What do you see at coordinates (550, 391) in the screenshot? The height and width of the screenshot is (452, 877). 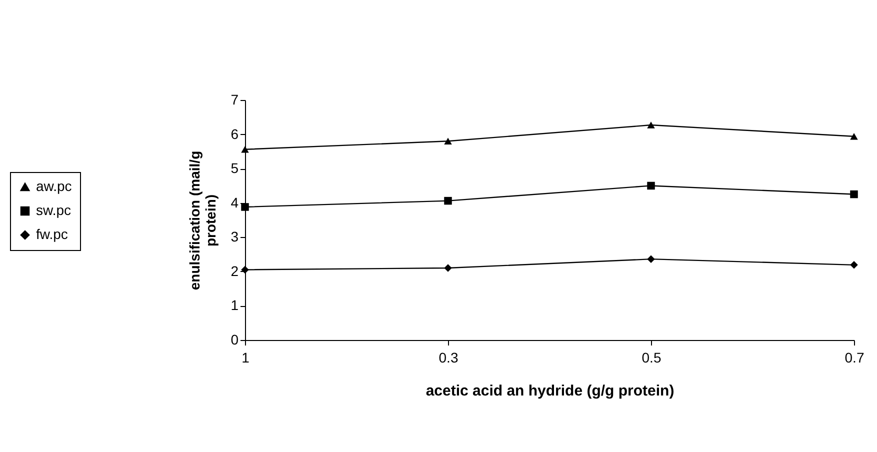 I see `x-axis-title: acetic acid an hydride (g/g protein)` at bounding box center [550, 391].